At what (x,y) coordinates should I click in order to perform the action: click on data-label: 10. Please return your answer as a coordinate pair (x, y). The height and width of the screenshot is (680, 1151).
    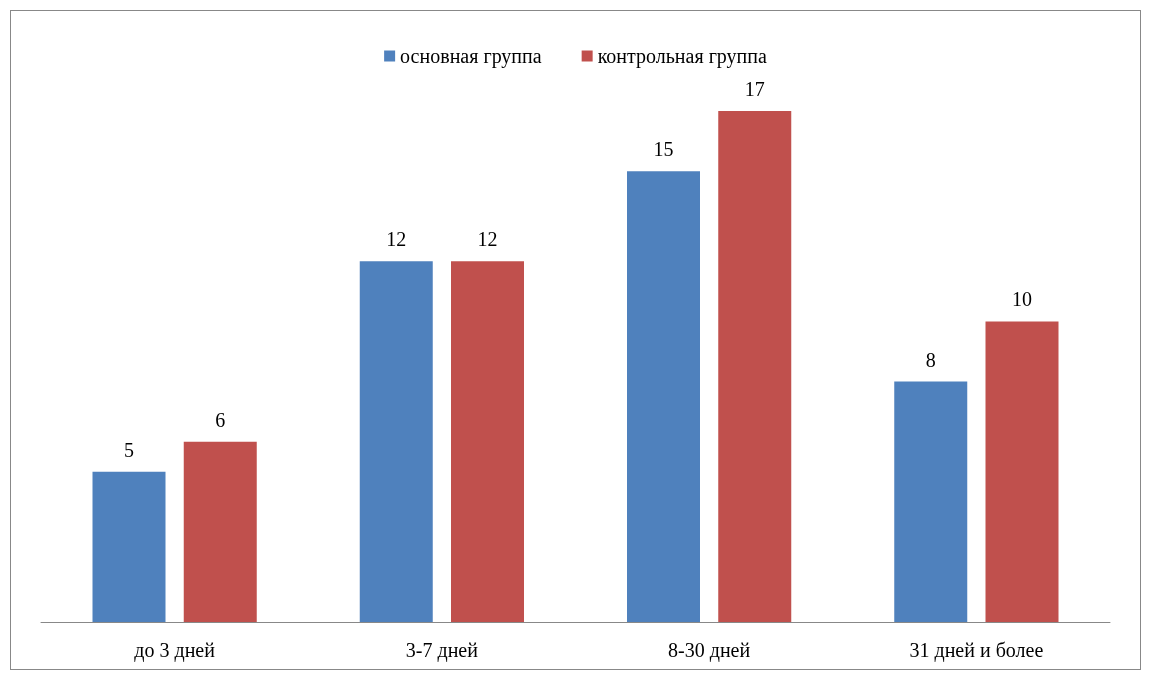
    Looking at the image, I should click on (1022, 299).